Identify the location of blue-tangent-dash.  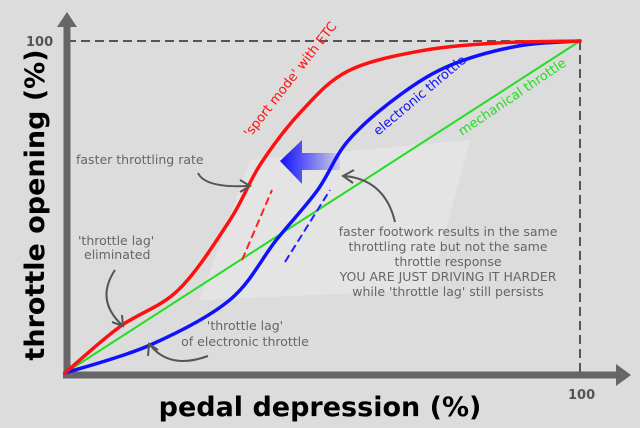
(307, 226).